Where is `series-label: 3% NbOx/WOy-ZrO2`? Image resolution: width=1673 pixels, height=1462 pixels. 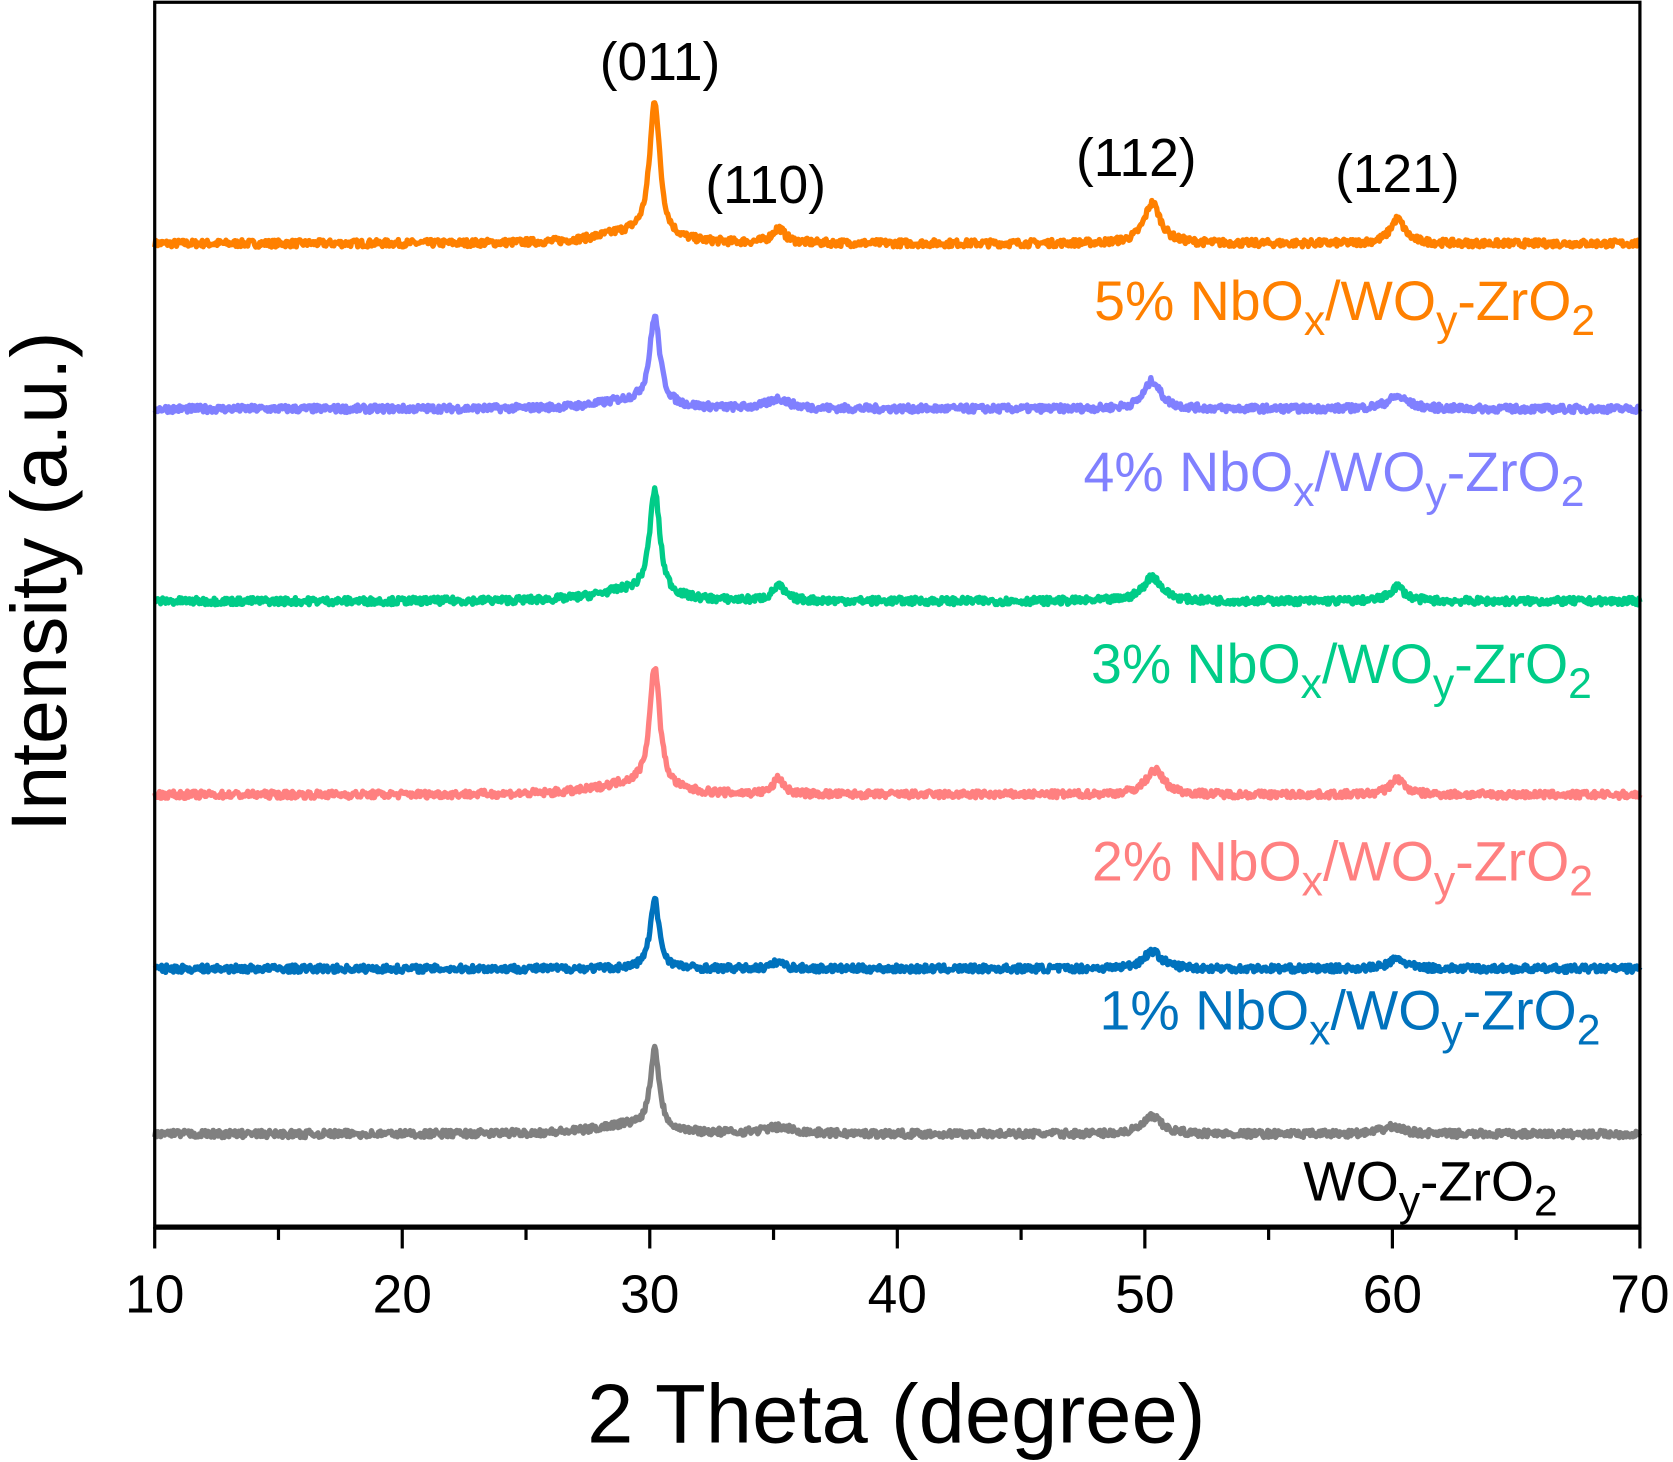
series-label: 3% NbOx/WOy-ZrO2 is located at coordinates (1341, 670).